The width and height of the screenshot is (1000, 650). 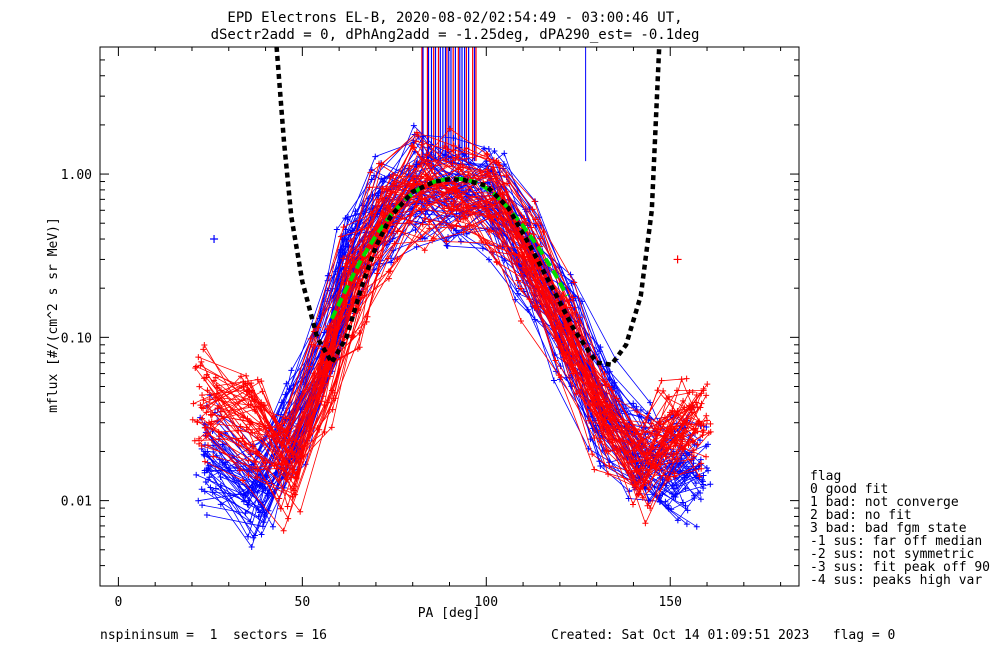 What do you see at coordinates (76, 175) in the screenshot?
I see `y-tick-label: 1.00` at bounding box center [76, 175].